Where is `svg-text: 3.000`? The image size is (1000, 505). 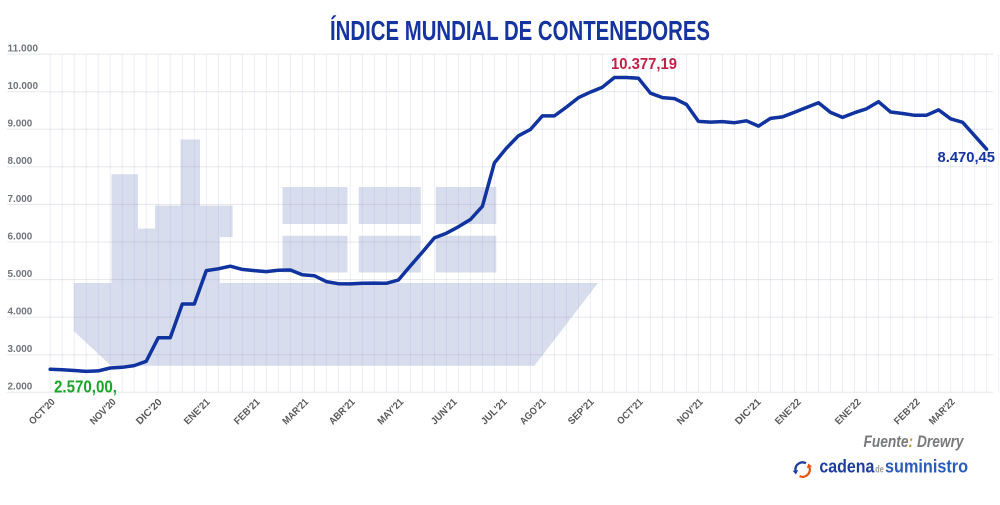 svg-text: 3.000 is located at coordinates (20, 349).